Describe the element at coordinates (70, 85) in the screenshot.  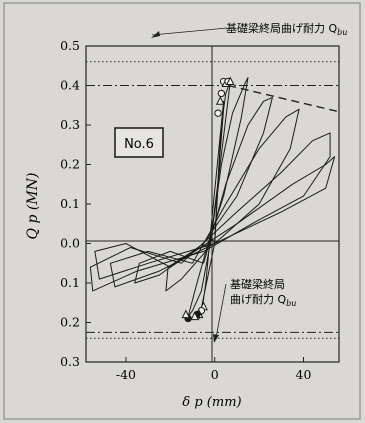
I see `y-tick-label: 0.4` at that location.